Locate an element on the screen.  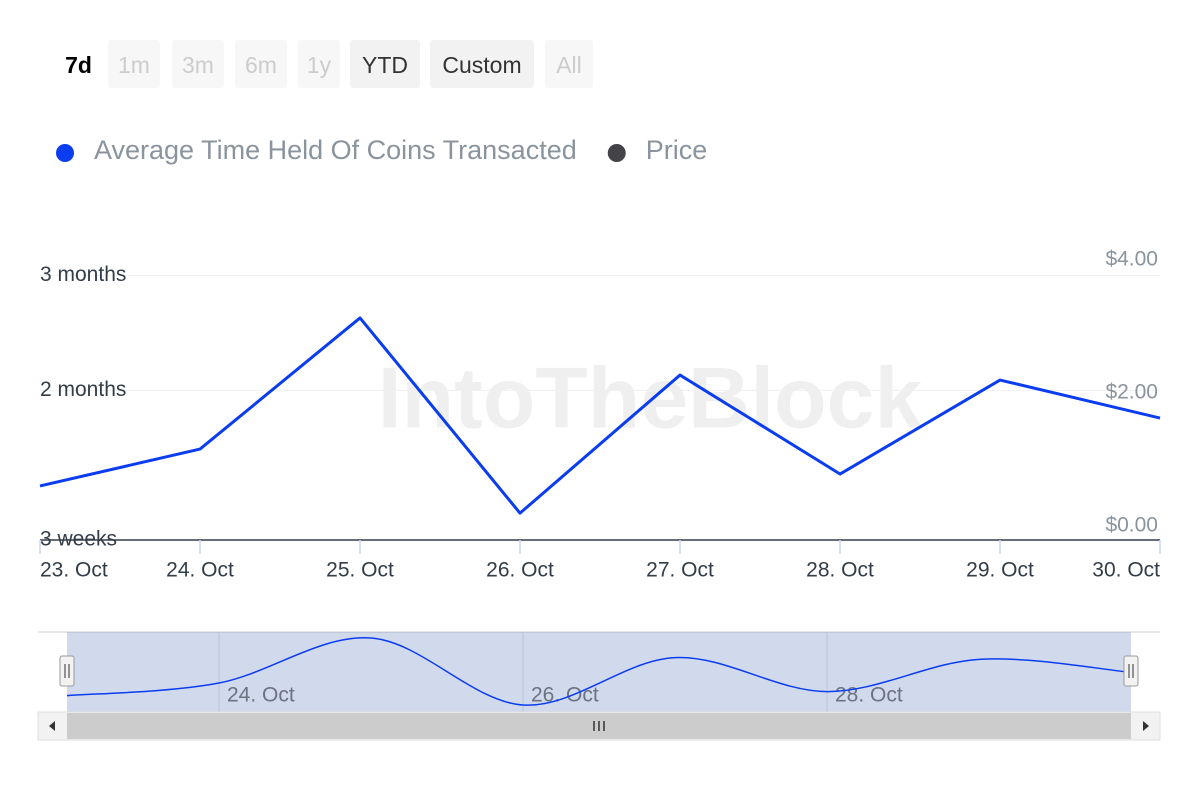
legend-label: Average Time Held Of Coins Transacted is located at coordinates (335, 150).